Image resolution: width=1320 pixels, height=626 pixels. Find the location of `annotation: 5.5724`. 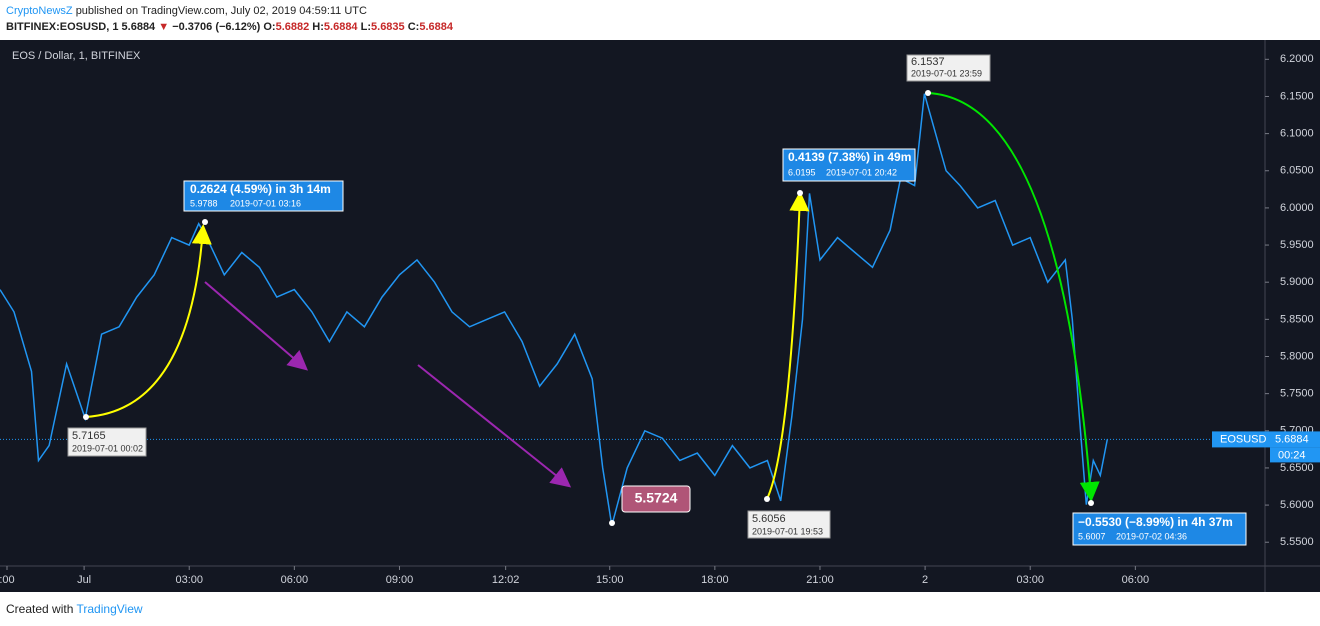

annotation: 5.5724 is located at coordinates (650, 505).